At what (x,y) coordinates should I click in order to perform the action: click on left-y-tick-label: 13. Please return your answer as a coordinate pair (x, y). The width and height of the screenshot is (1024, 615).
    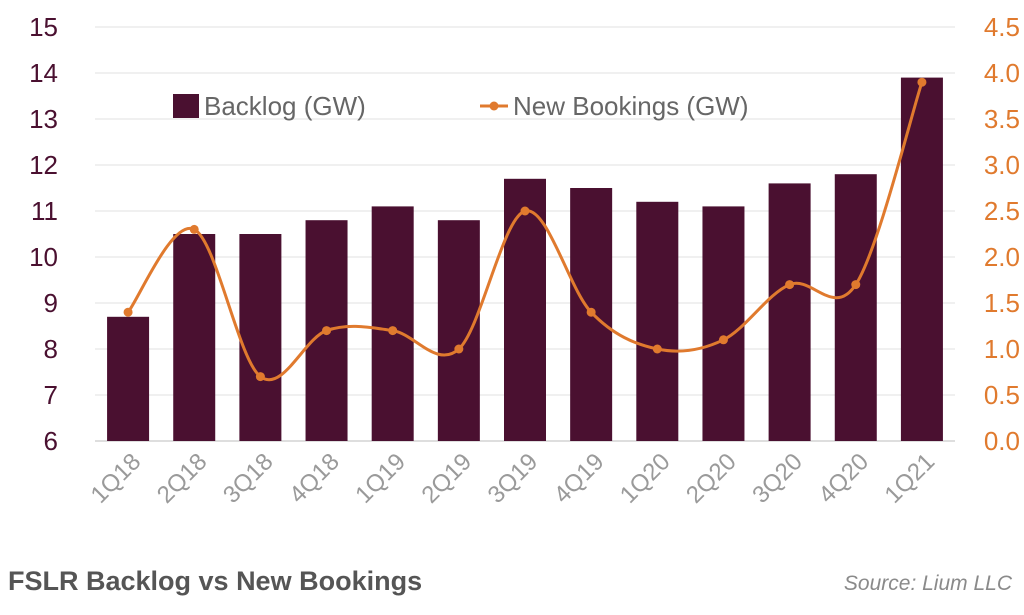
    Looking at the image, I should click on (43, 119).